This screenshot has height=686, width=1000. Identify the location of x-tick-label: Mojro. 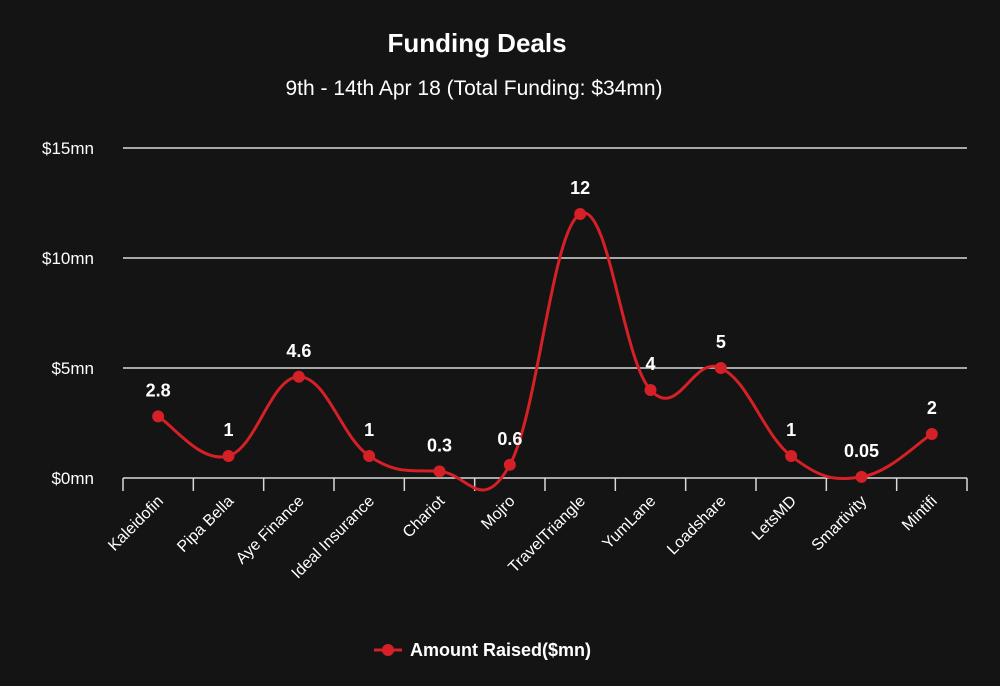
(498, 513).